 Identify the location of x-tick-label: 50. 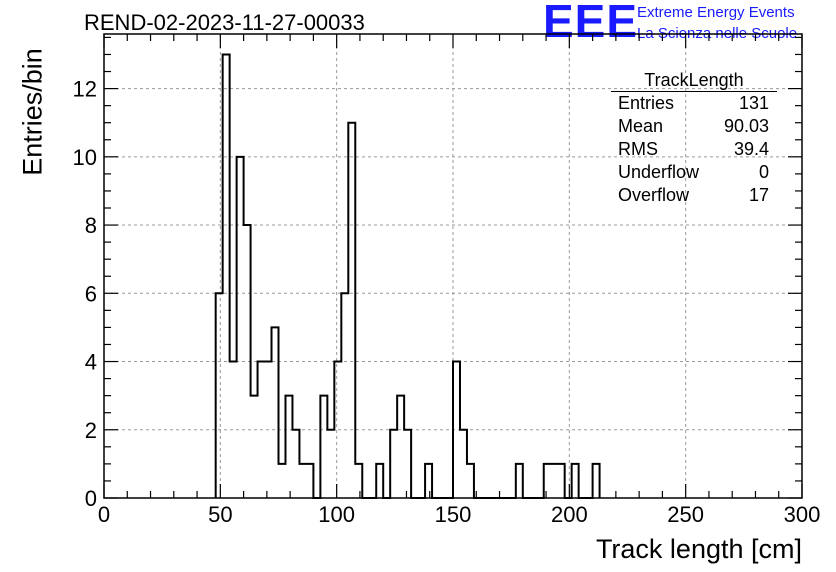
(220, 514).